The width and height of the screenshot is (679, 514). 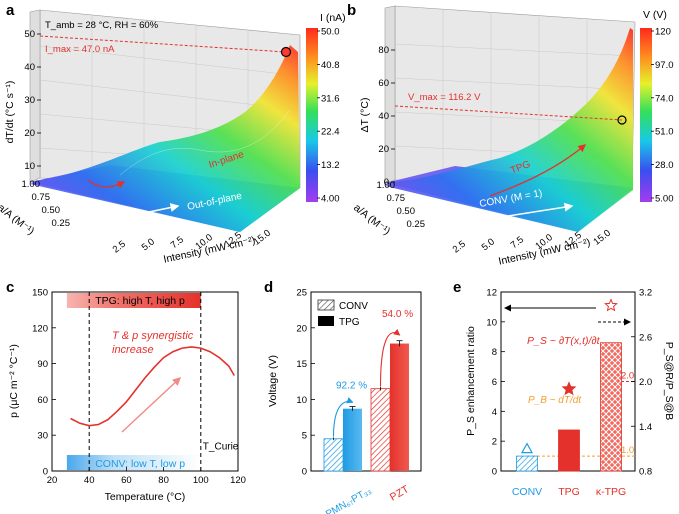 What do you see at coordinates (527, 448) in the screenshot?
I see `ratio-marker-conv` at bounding box center [527, 448].